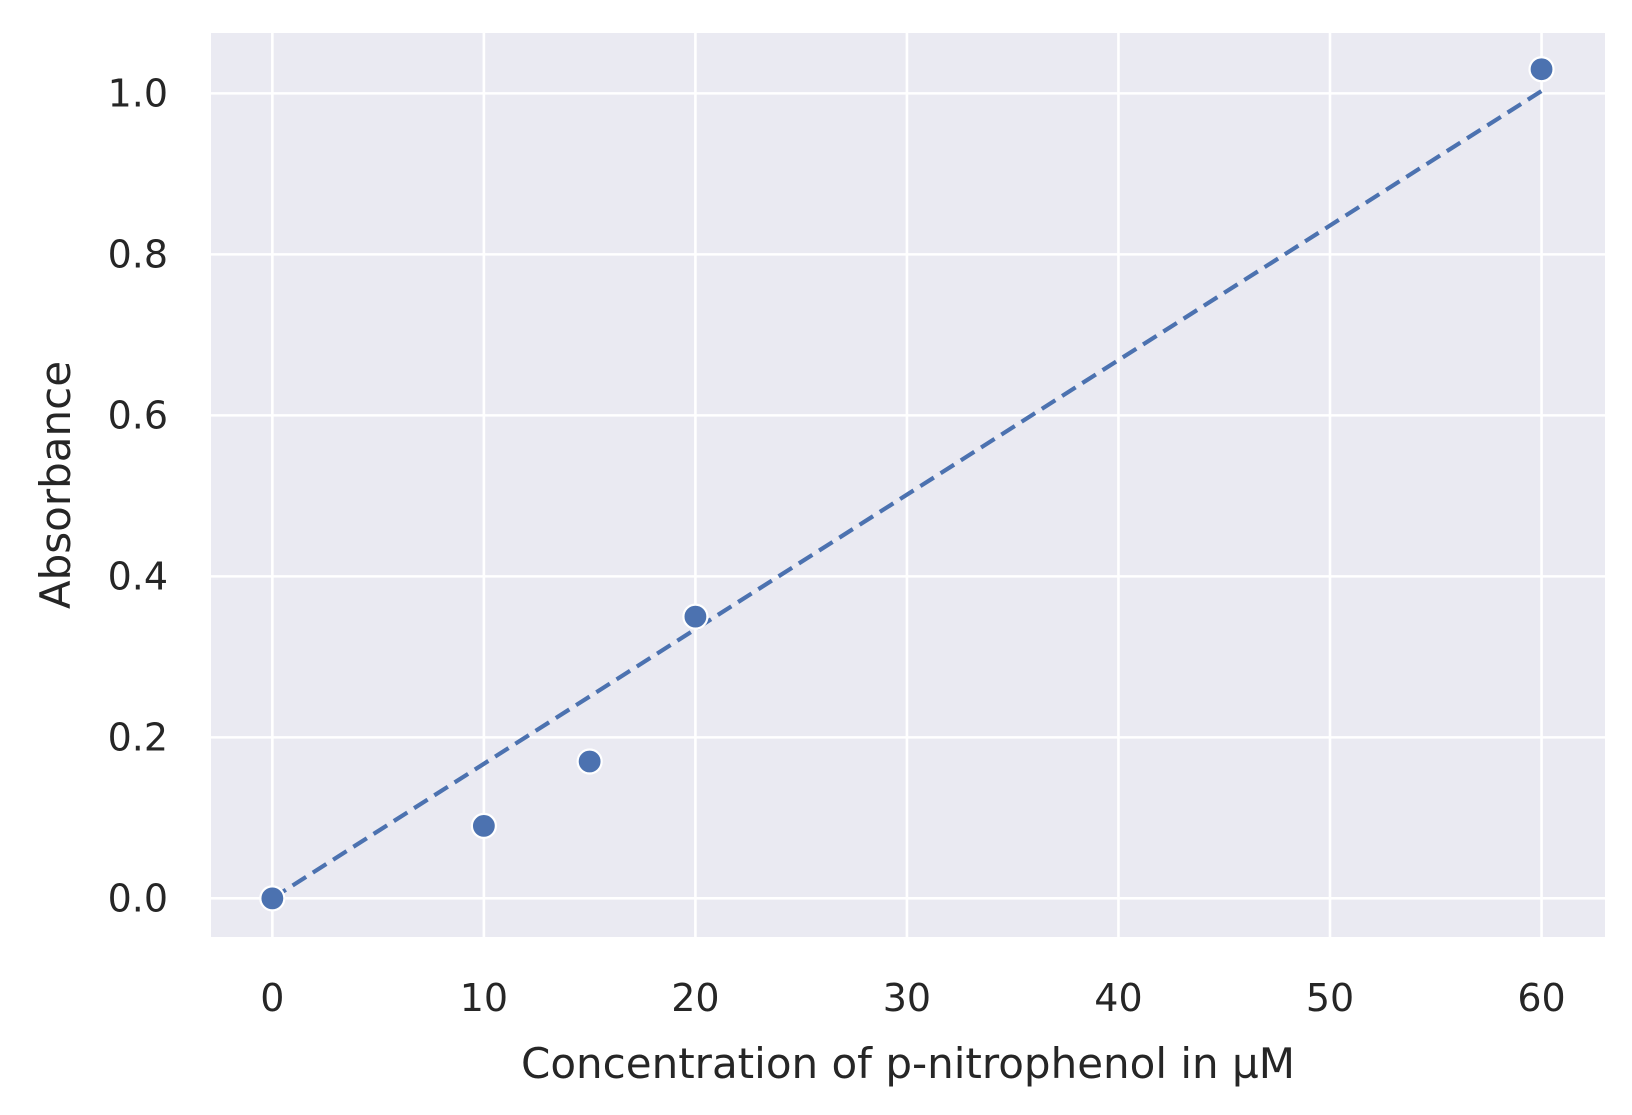 This screenshot has height=1115, width=1632. What do you see at coordinates (138, 576) in the screenshot?
I see `y-tick-label: 0.4` at bounding box center [138, 576].